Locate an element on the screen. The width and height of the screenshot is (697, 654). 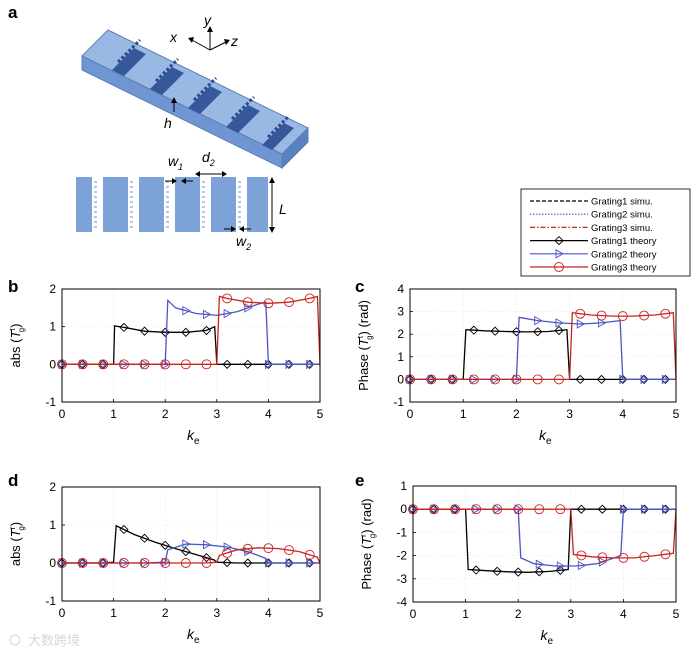
y-axis-label: Phase (Ttg) (rad) is located at coordinates (365, 345).